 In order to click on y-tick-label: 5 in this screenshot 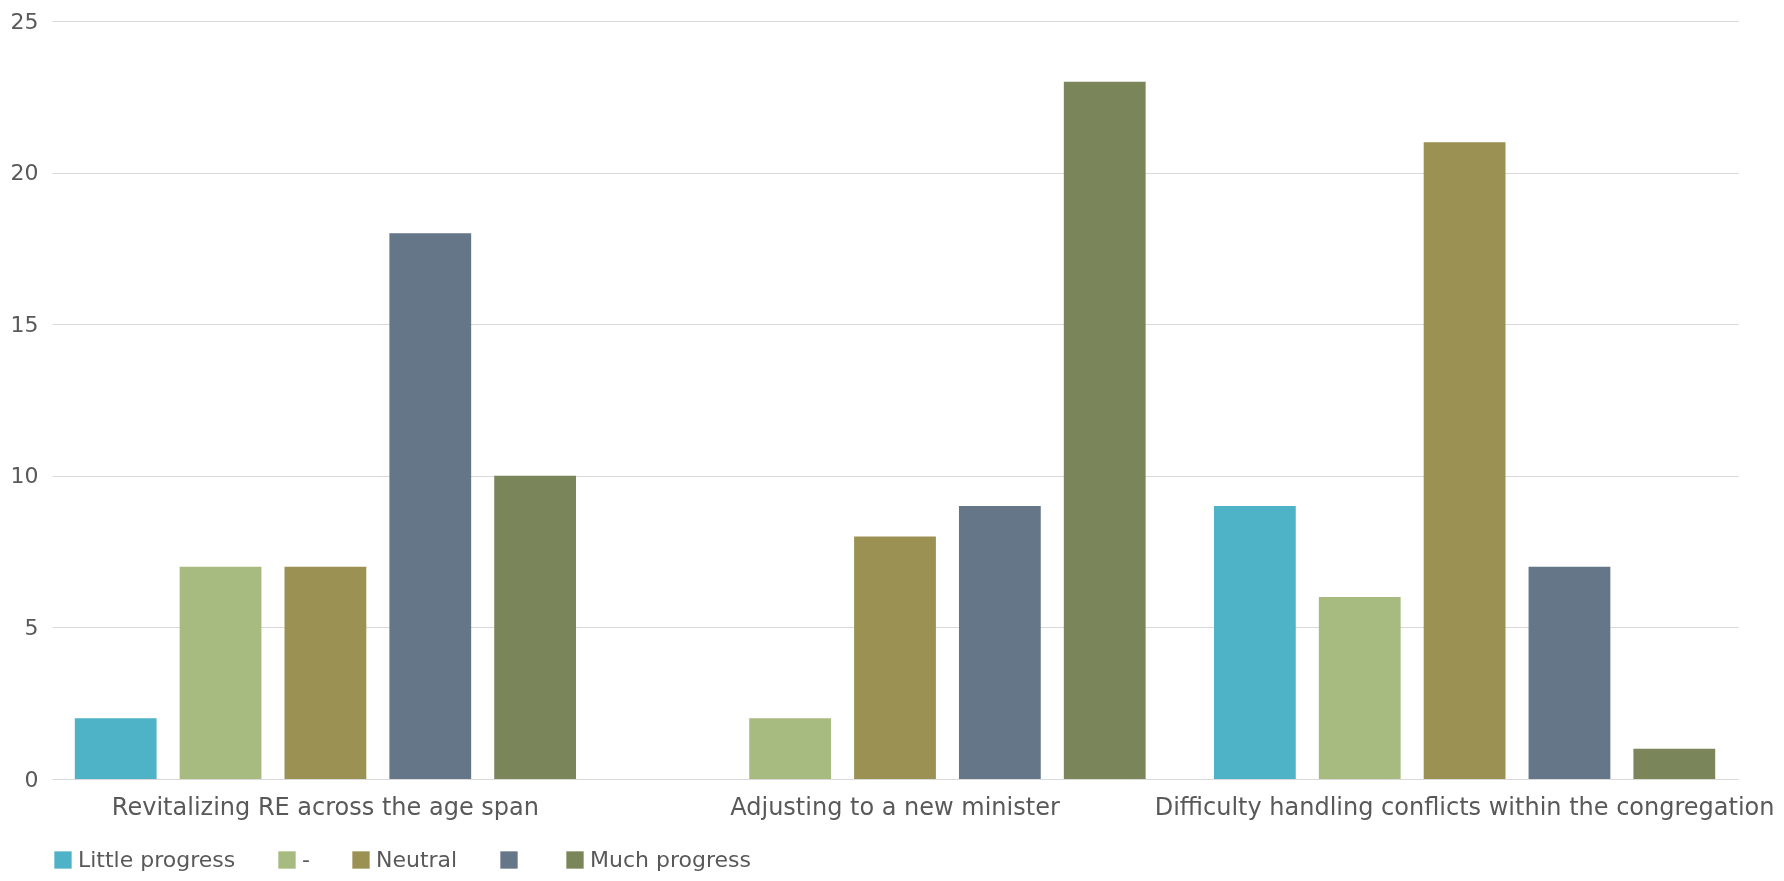, I will do `click(31, 627)`.